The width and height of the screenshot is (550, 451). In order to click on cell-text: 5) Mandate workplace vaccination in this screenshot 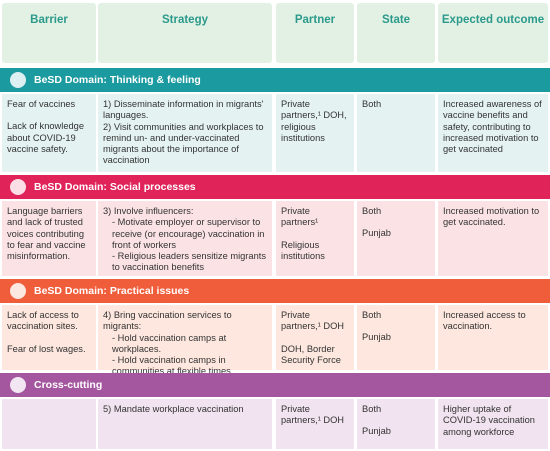, I will do `click(173, 409)`.